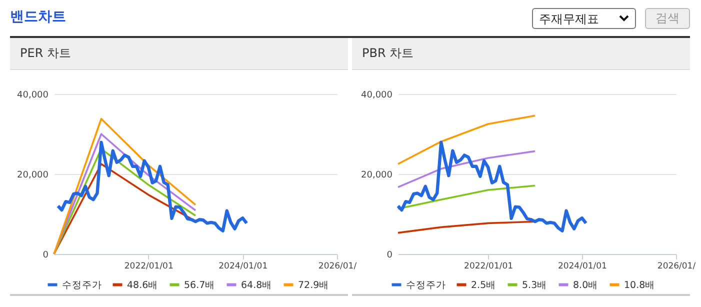  What do you see at coordinates (200, 285) in the screenshot?
I see `legend-label: 56.7배` at bounding box center [200, 285].